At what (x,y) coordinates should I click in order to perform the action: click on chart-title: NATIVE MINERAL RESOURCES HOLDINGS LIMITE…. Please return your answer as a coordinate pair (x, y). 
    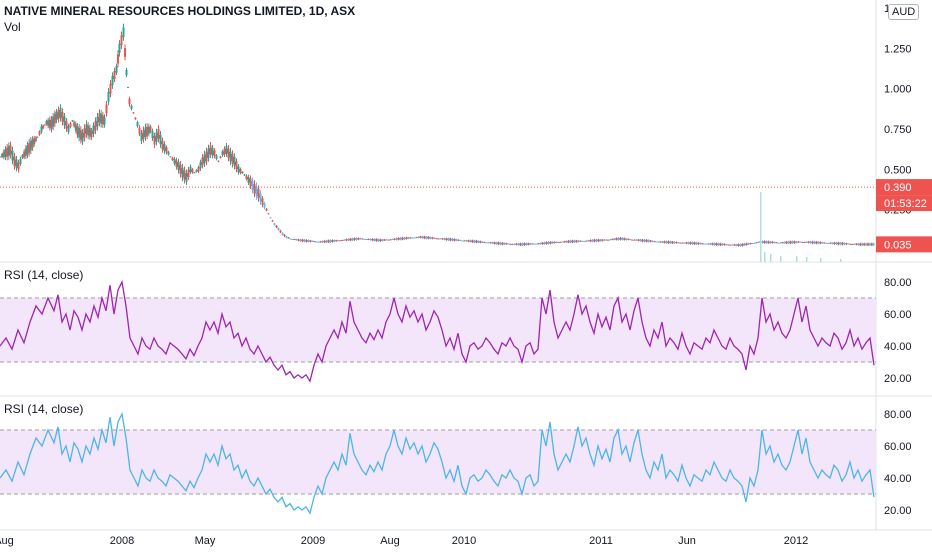
    Looking at the image, I should click on (180, 11).